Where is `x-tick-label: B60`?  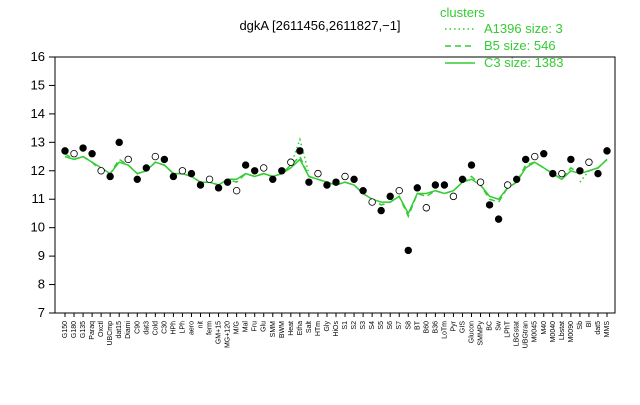
x-tick-label: B60 is located at coordinates (426, 327).